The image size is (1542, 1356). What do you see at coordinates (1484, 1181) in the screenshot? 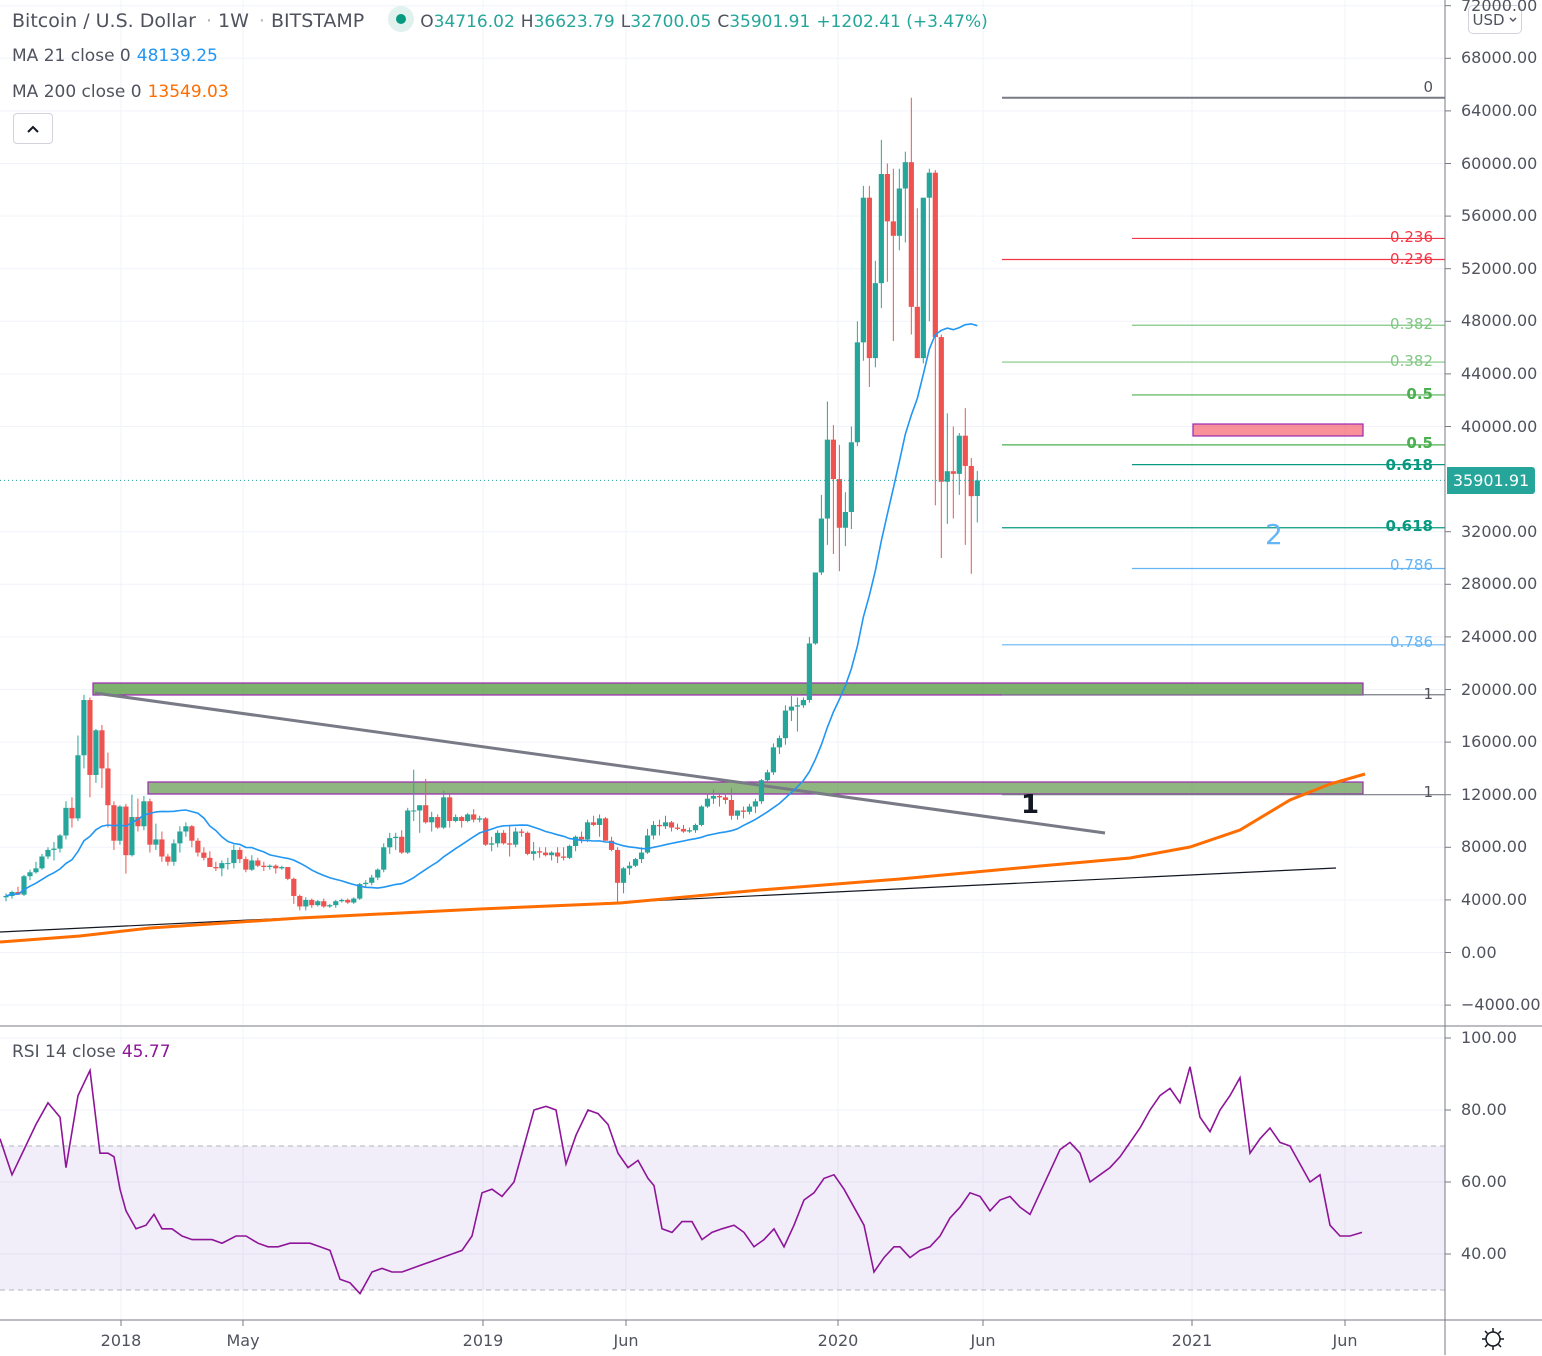
I see `rsi-tick-label: 60.00` at bounding box center [1484, 1181].